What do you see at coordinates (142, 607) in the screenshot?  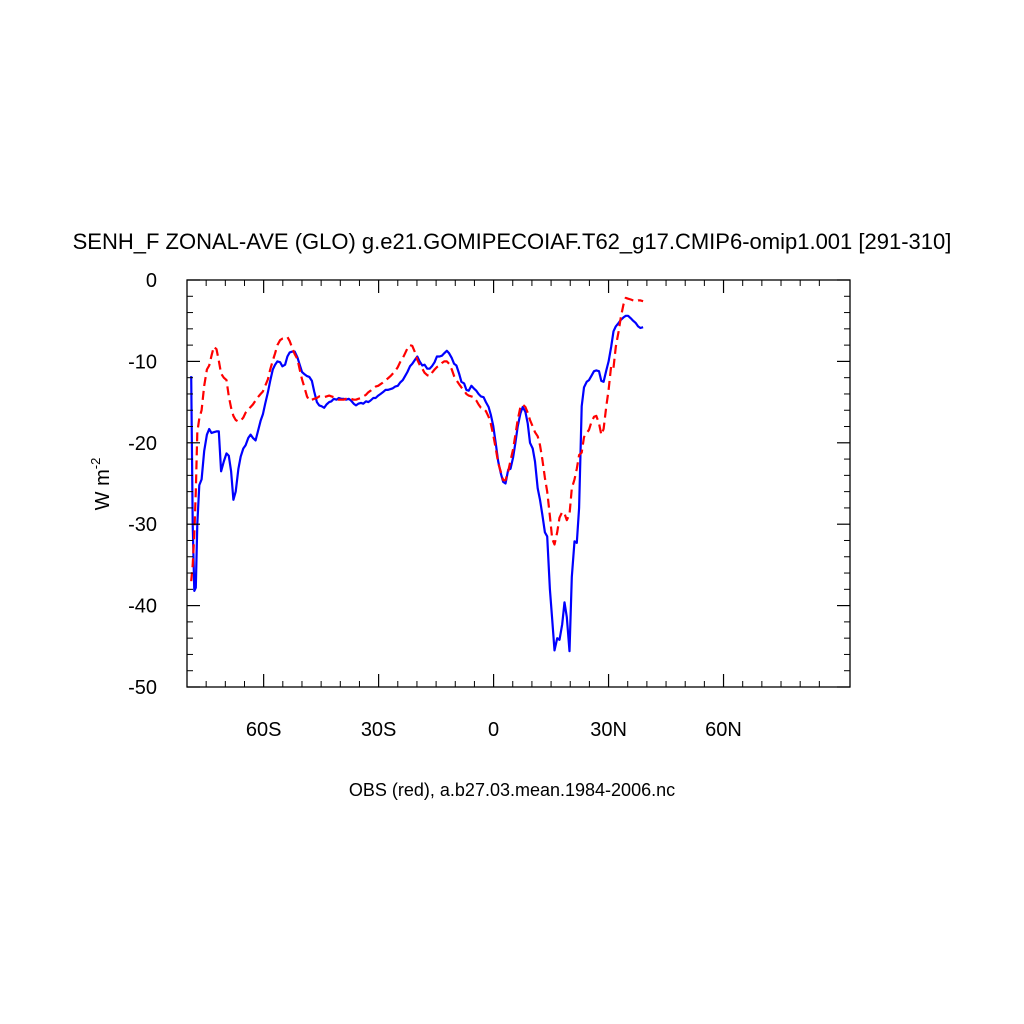 I see `y-tick-label: -40` at bounding box center [142, 607].